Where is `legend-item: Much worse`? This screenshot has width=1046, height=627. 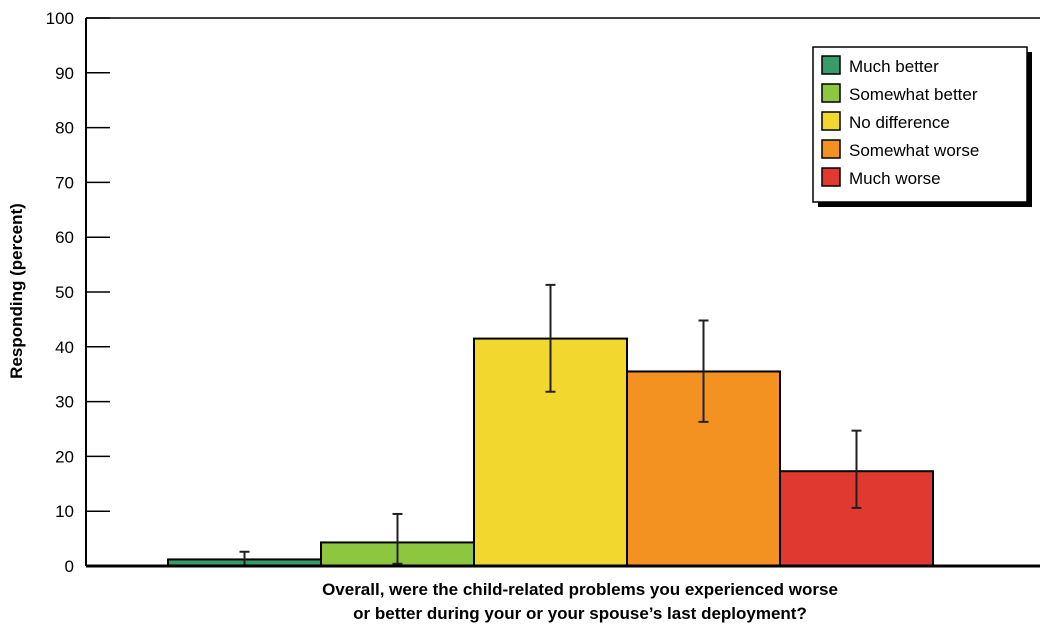 legend-item: Much worse is located at coordinates (881, 177).